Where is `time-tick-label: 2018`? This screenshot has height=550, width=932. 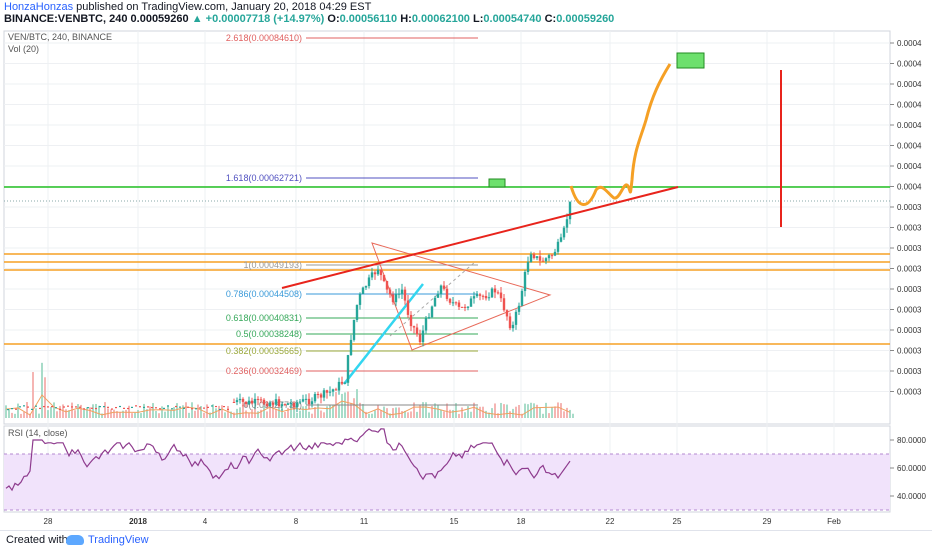 time-tick-label: 2018 is located at coordinates (138, 521).